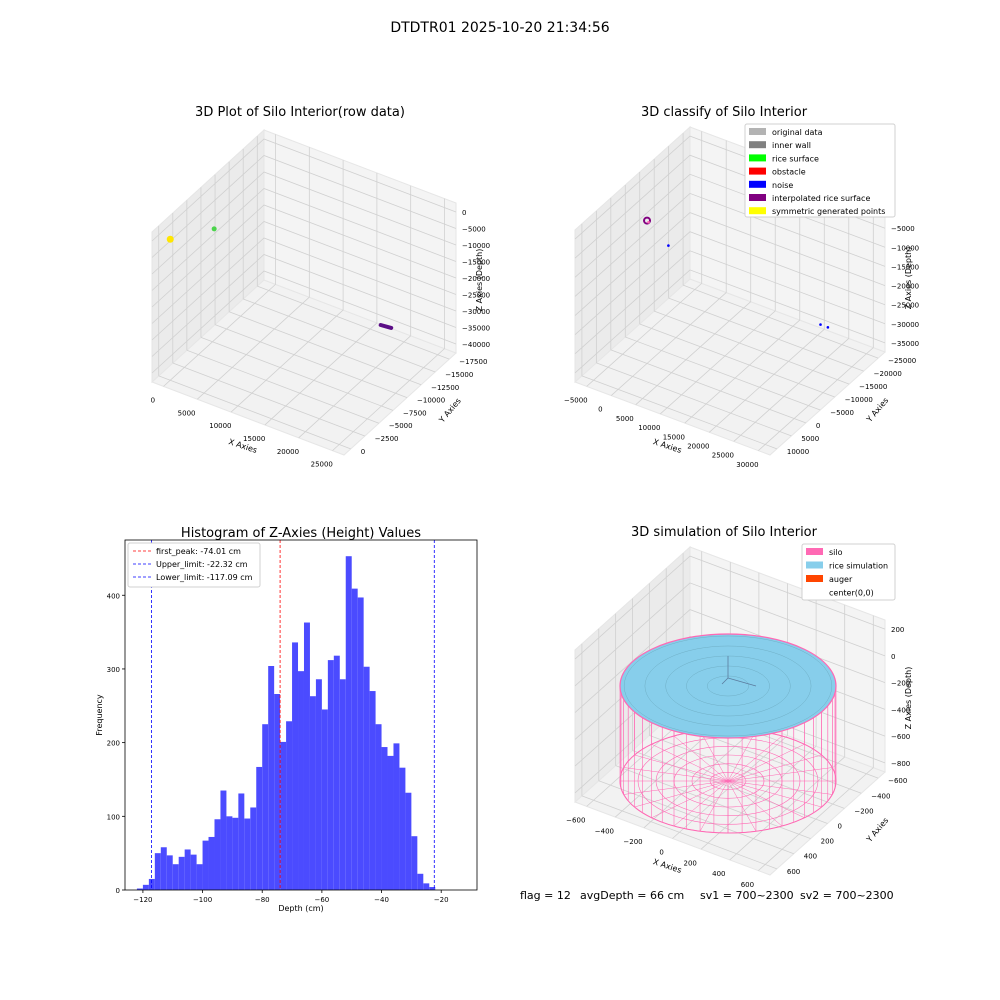  Describe the element at coordinates (900, 684) in the screenshot. I see `z-tick-label: −200` at that location.